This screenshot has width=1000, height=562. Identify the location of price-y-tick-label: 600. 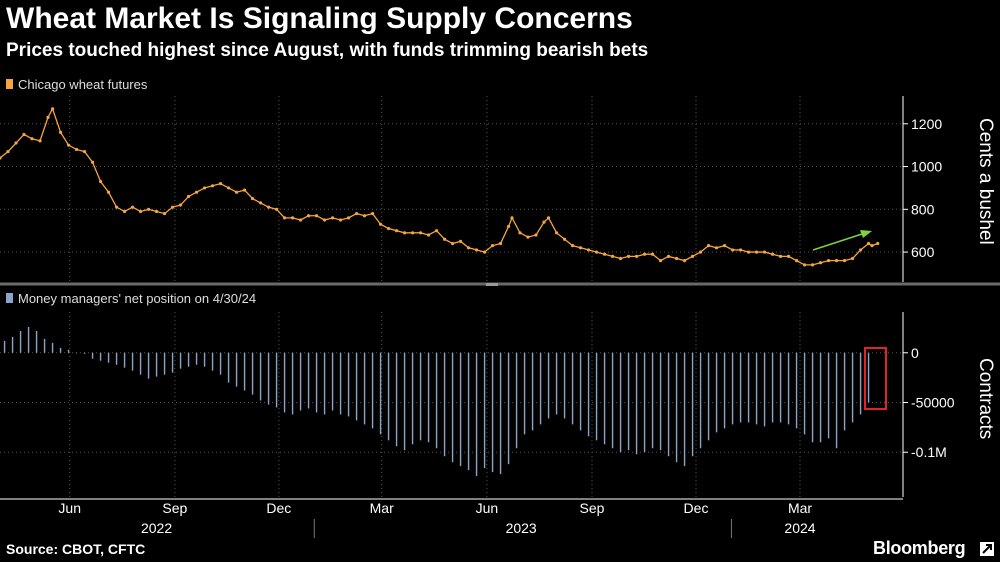
(923, 252).